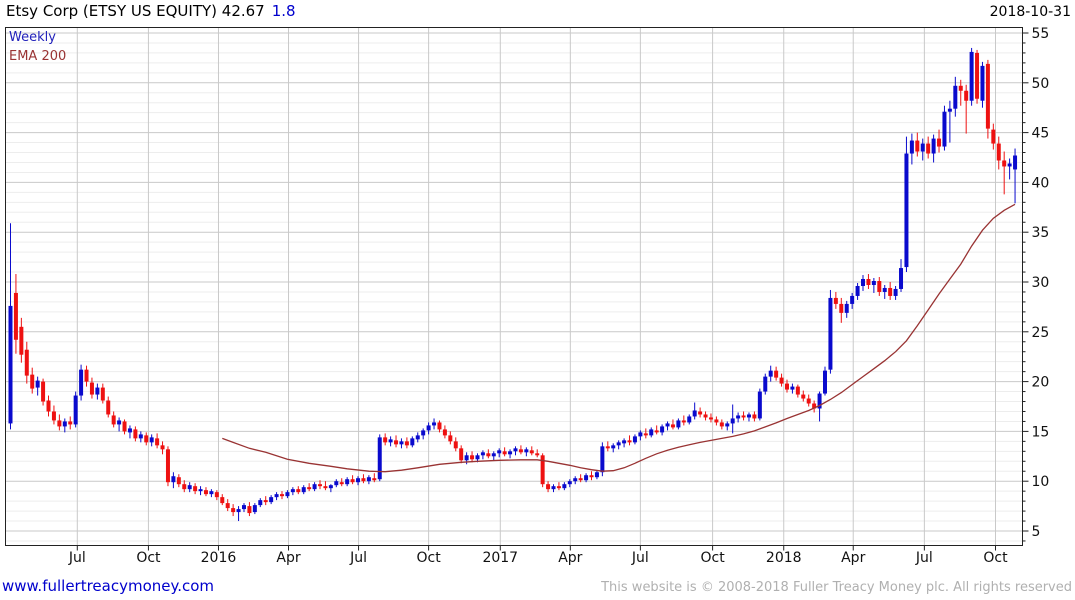  I want to click on as-of-date: 2018-10-31, so click(1030, 12).